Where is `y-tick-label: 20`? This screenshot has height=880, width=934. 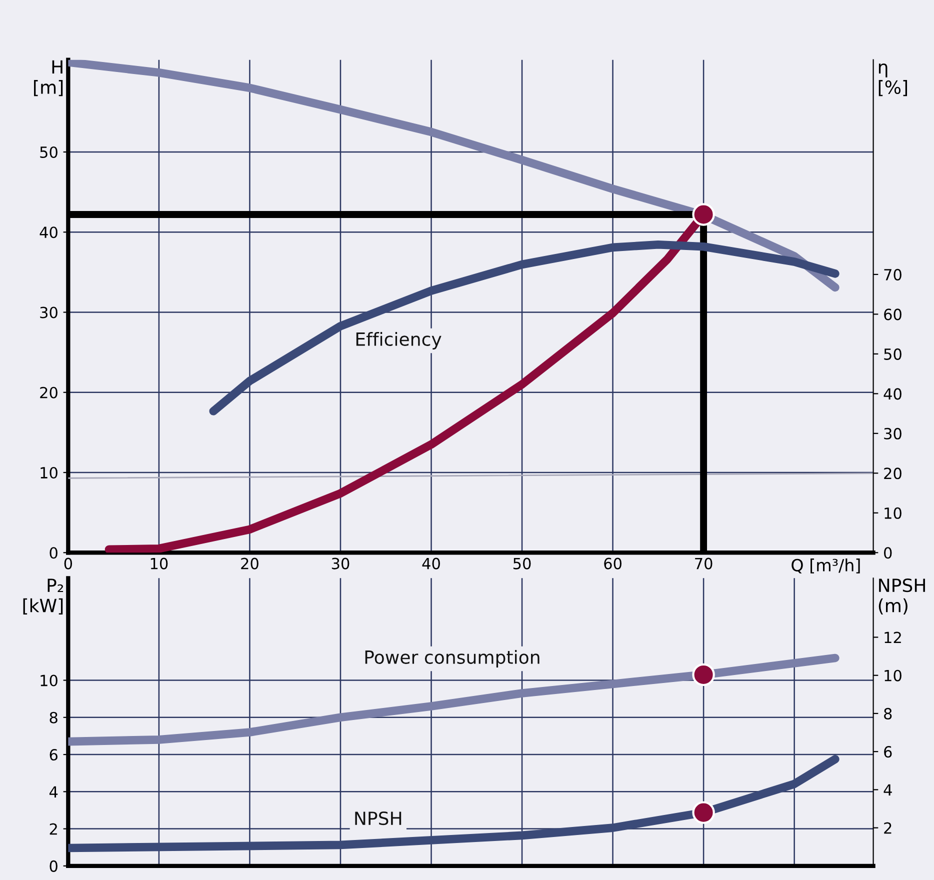 y-tick-label: 20 is located at coordinates (49, 392).